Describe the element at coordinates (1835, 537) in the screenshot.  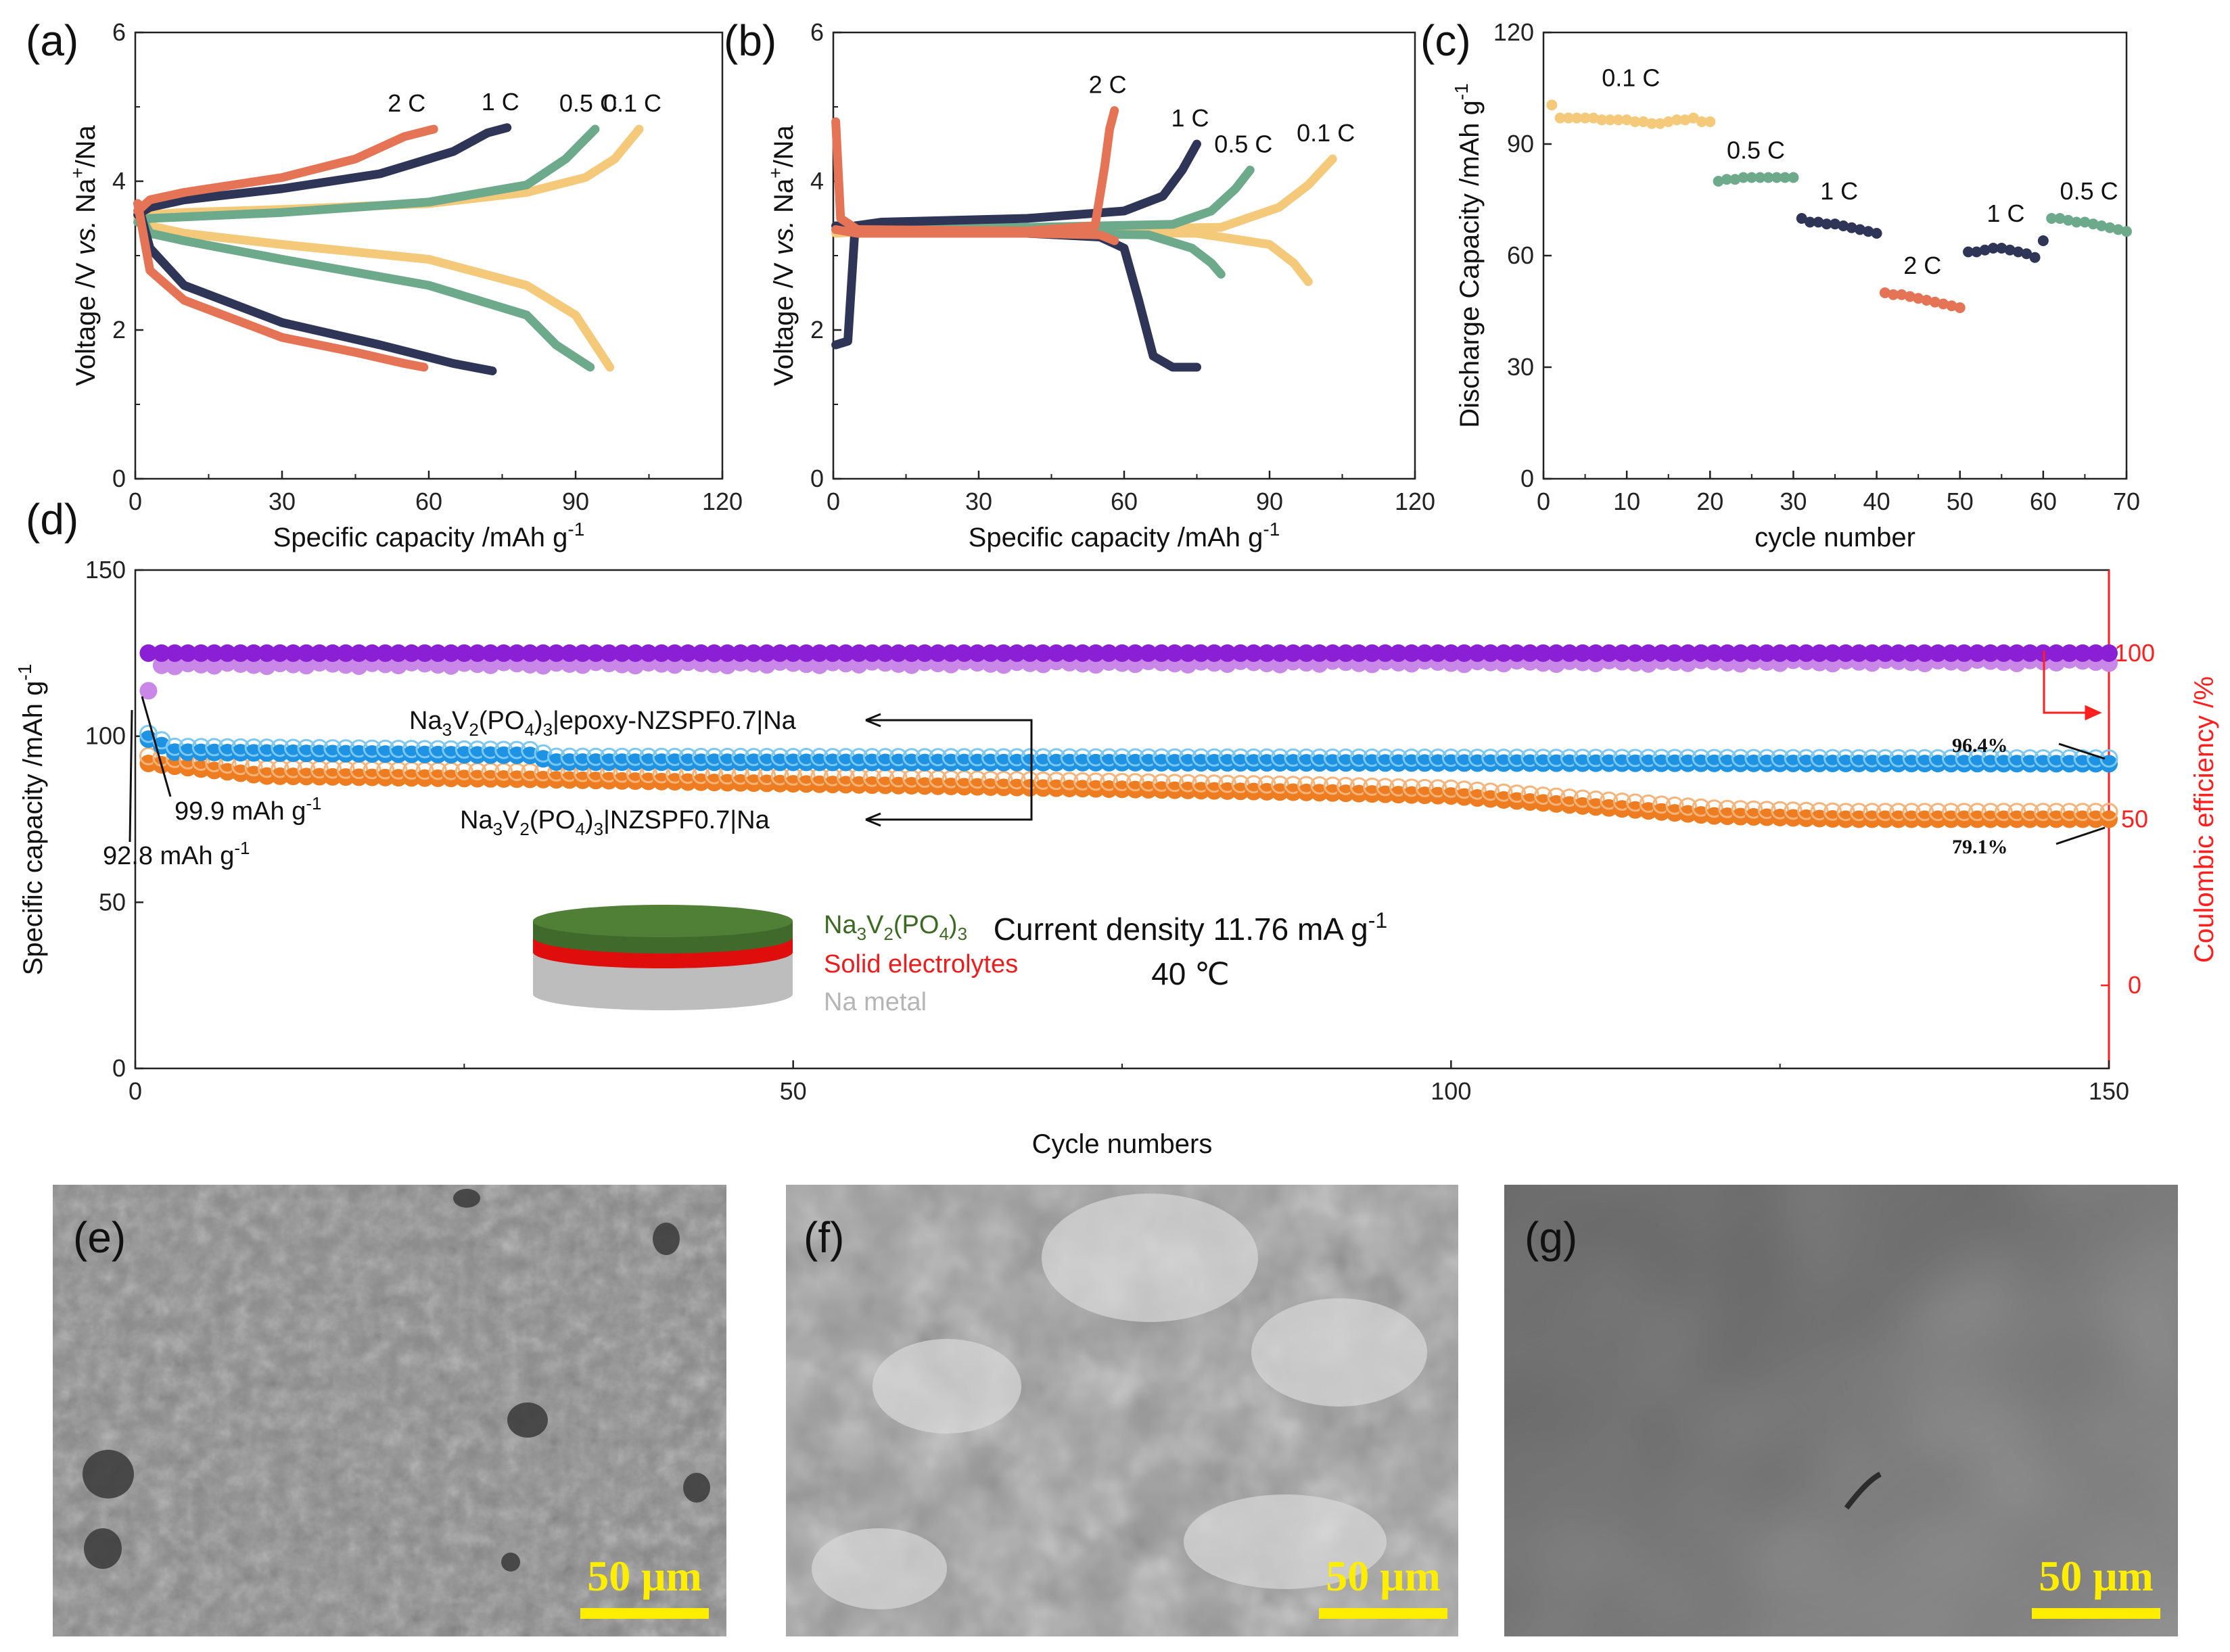
I see `panel-c-xlabel: cycle number` at that location.